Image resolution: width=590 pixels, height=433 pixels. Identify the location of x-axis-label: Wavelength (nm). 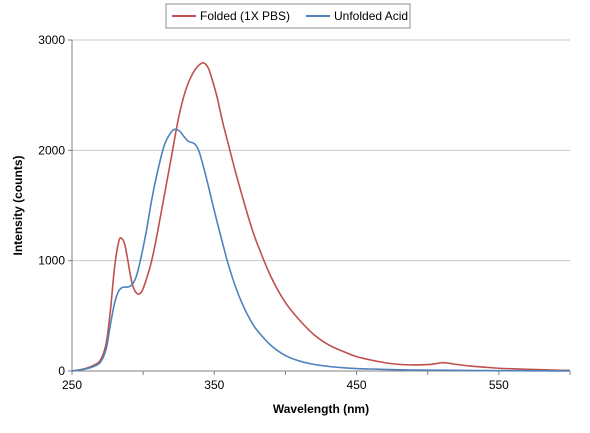
(321, 409).